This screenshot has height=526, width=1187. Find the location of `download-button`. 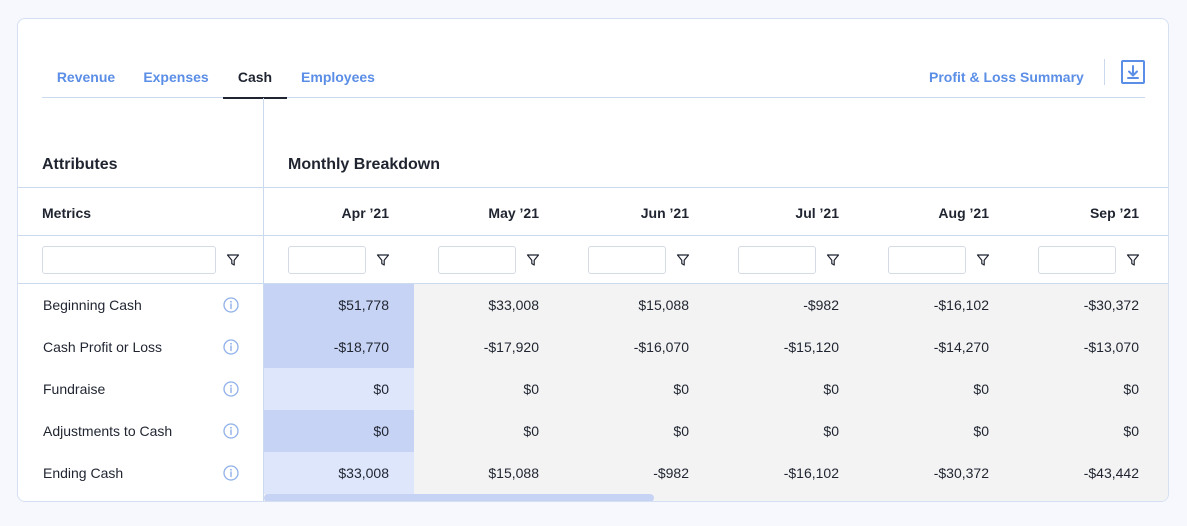

download-button is located at coordinates (1133, 72).